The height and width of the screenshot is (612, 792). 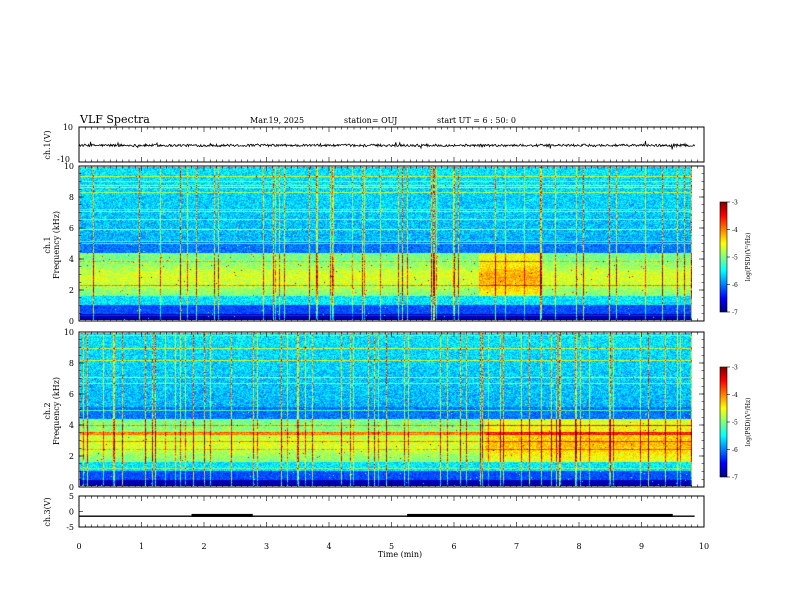 I want to click on ch2-spectrogram-ytick-label: 6, so click(x=71, y=394).